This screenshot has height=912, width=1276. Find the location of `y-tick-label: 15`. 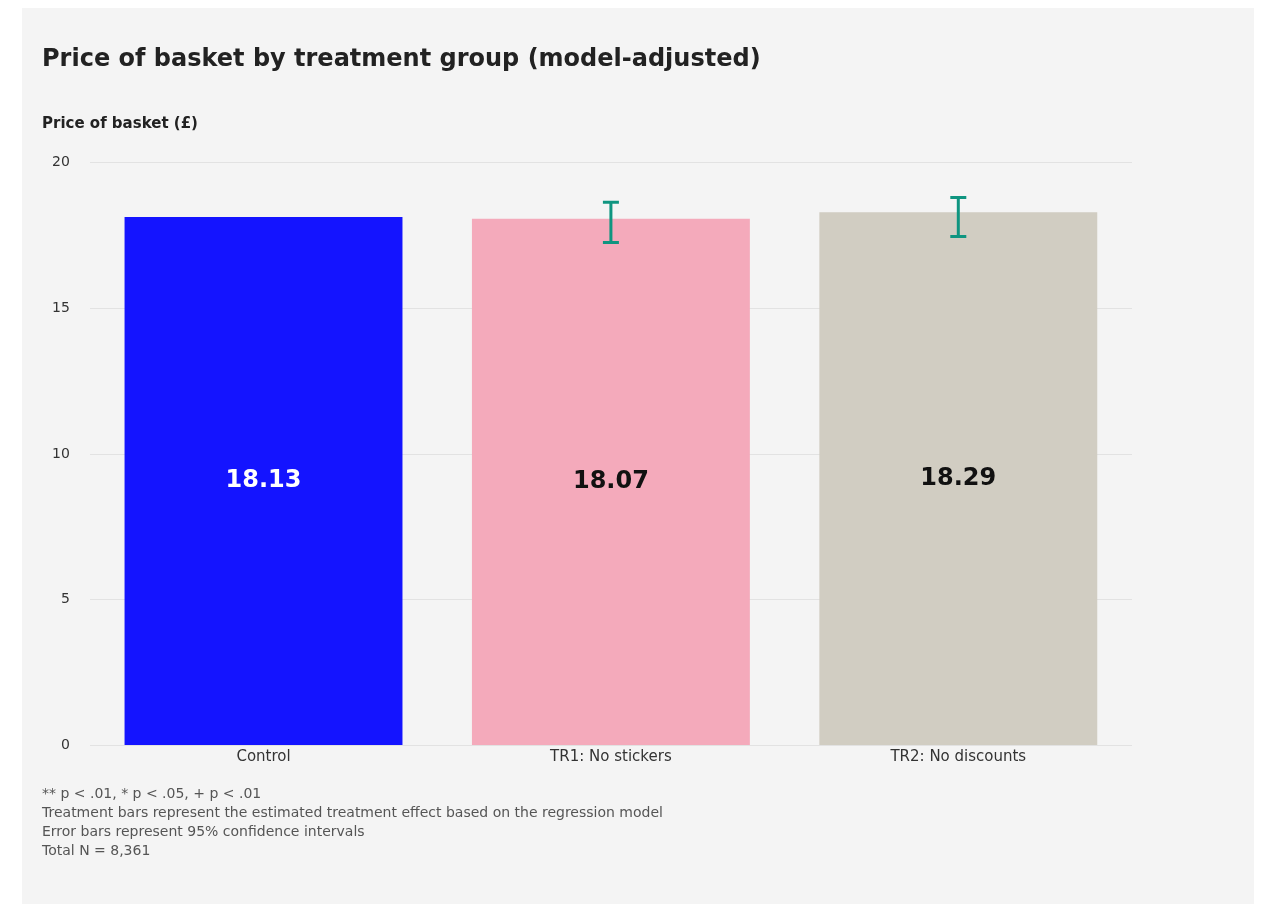

y-tick-label: 15 is located at coordinates (60, 306).